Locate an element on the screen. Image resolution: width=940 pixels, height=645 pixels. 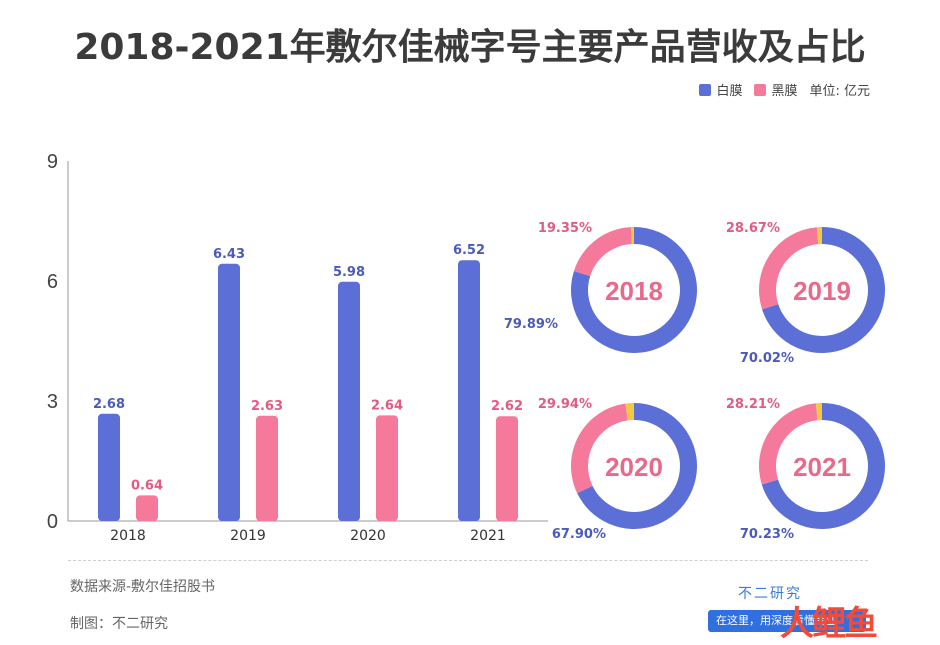
legend-unit: 单位: 亿元 is located at coordinates (839, 91).